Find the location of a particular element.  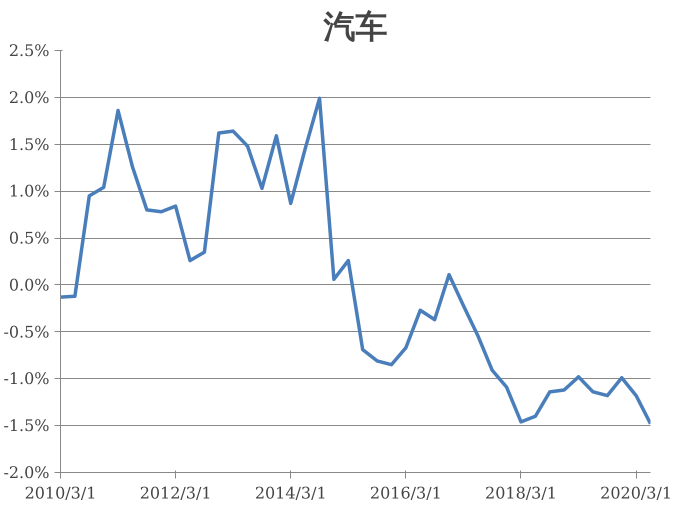

y-tick-label: -1.0% is located at coordinates (26, 378).